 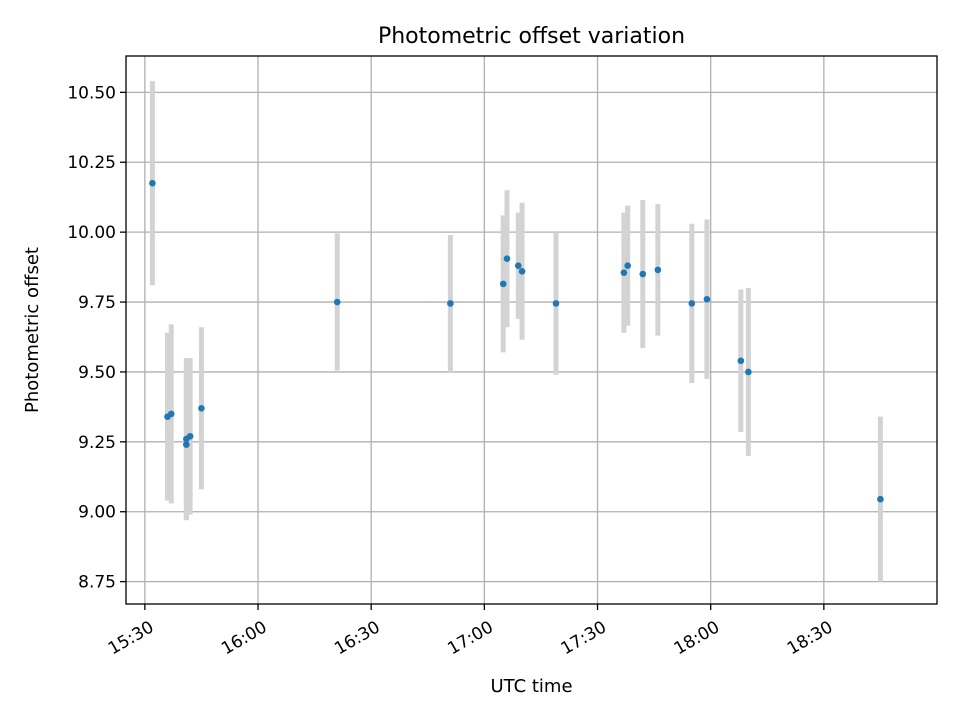 I want to click on y-tick-label: 9.75, so click(x=97, y=303).